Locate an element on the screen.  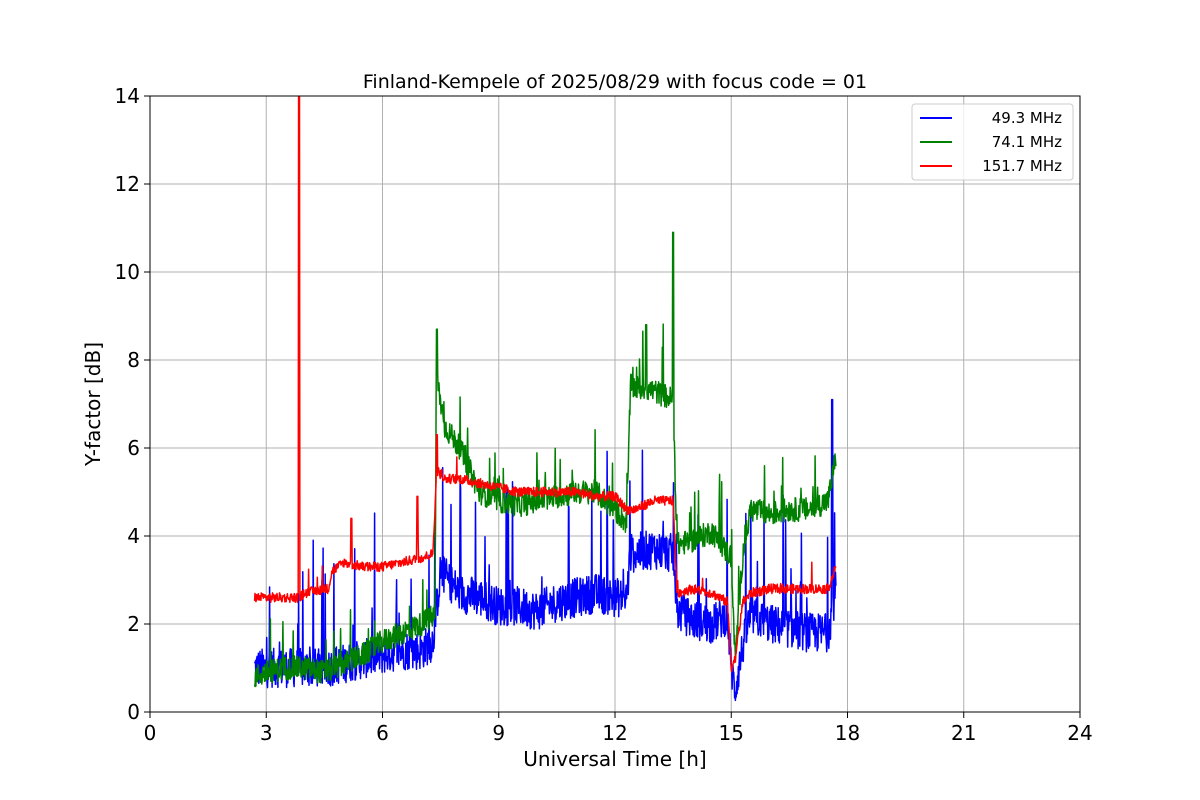
y-axis-ticks: 0 2 4 6 8 10 12 14 is located at coordinates (132, 404).